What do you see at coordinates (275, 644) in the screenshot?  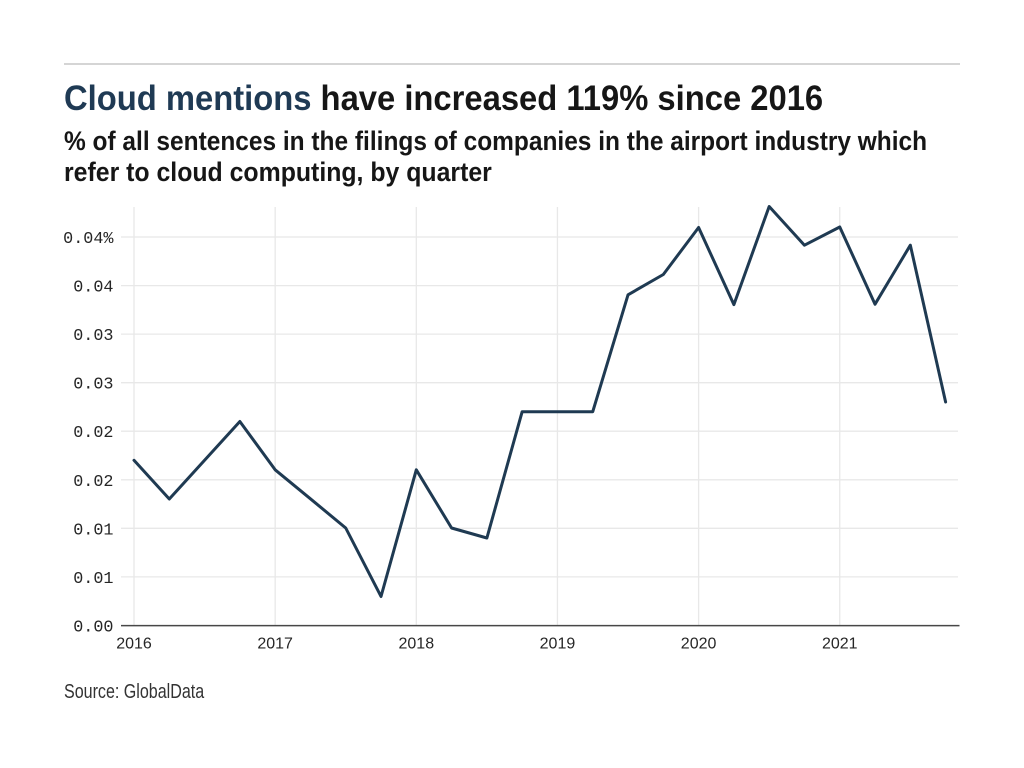 I see `svg-text: 2017` at bounding box center [275, 644].